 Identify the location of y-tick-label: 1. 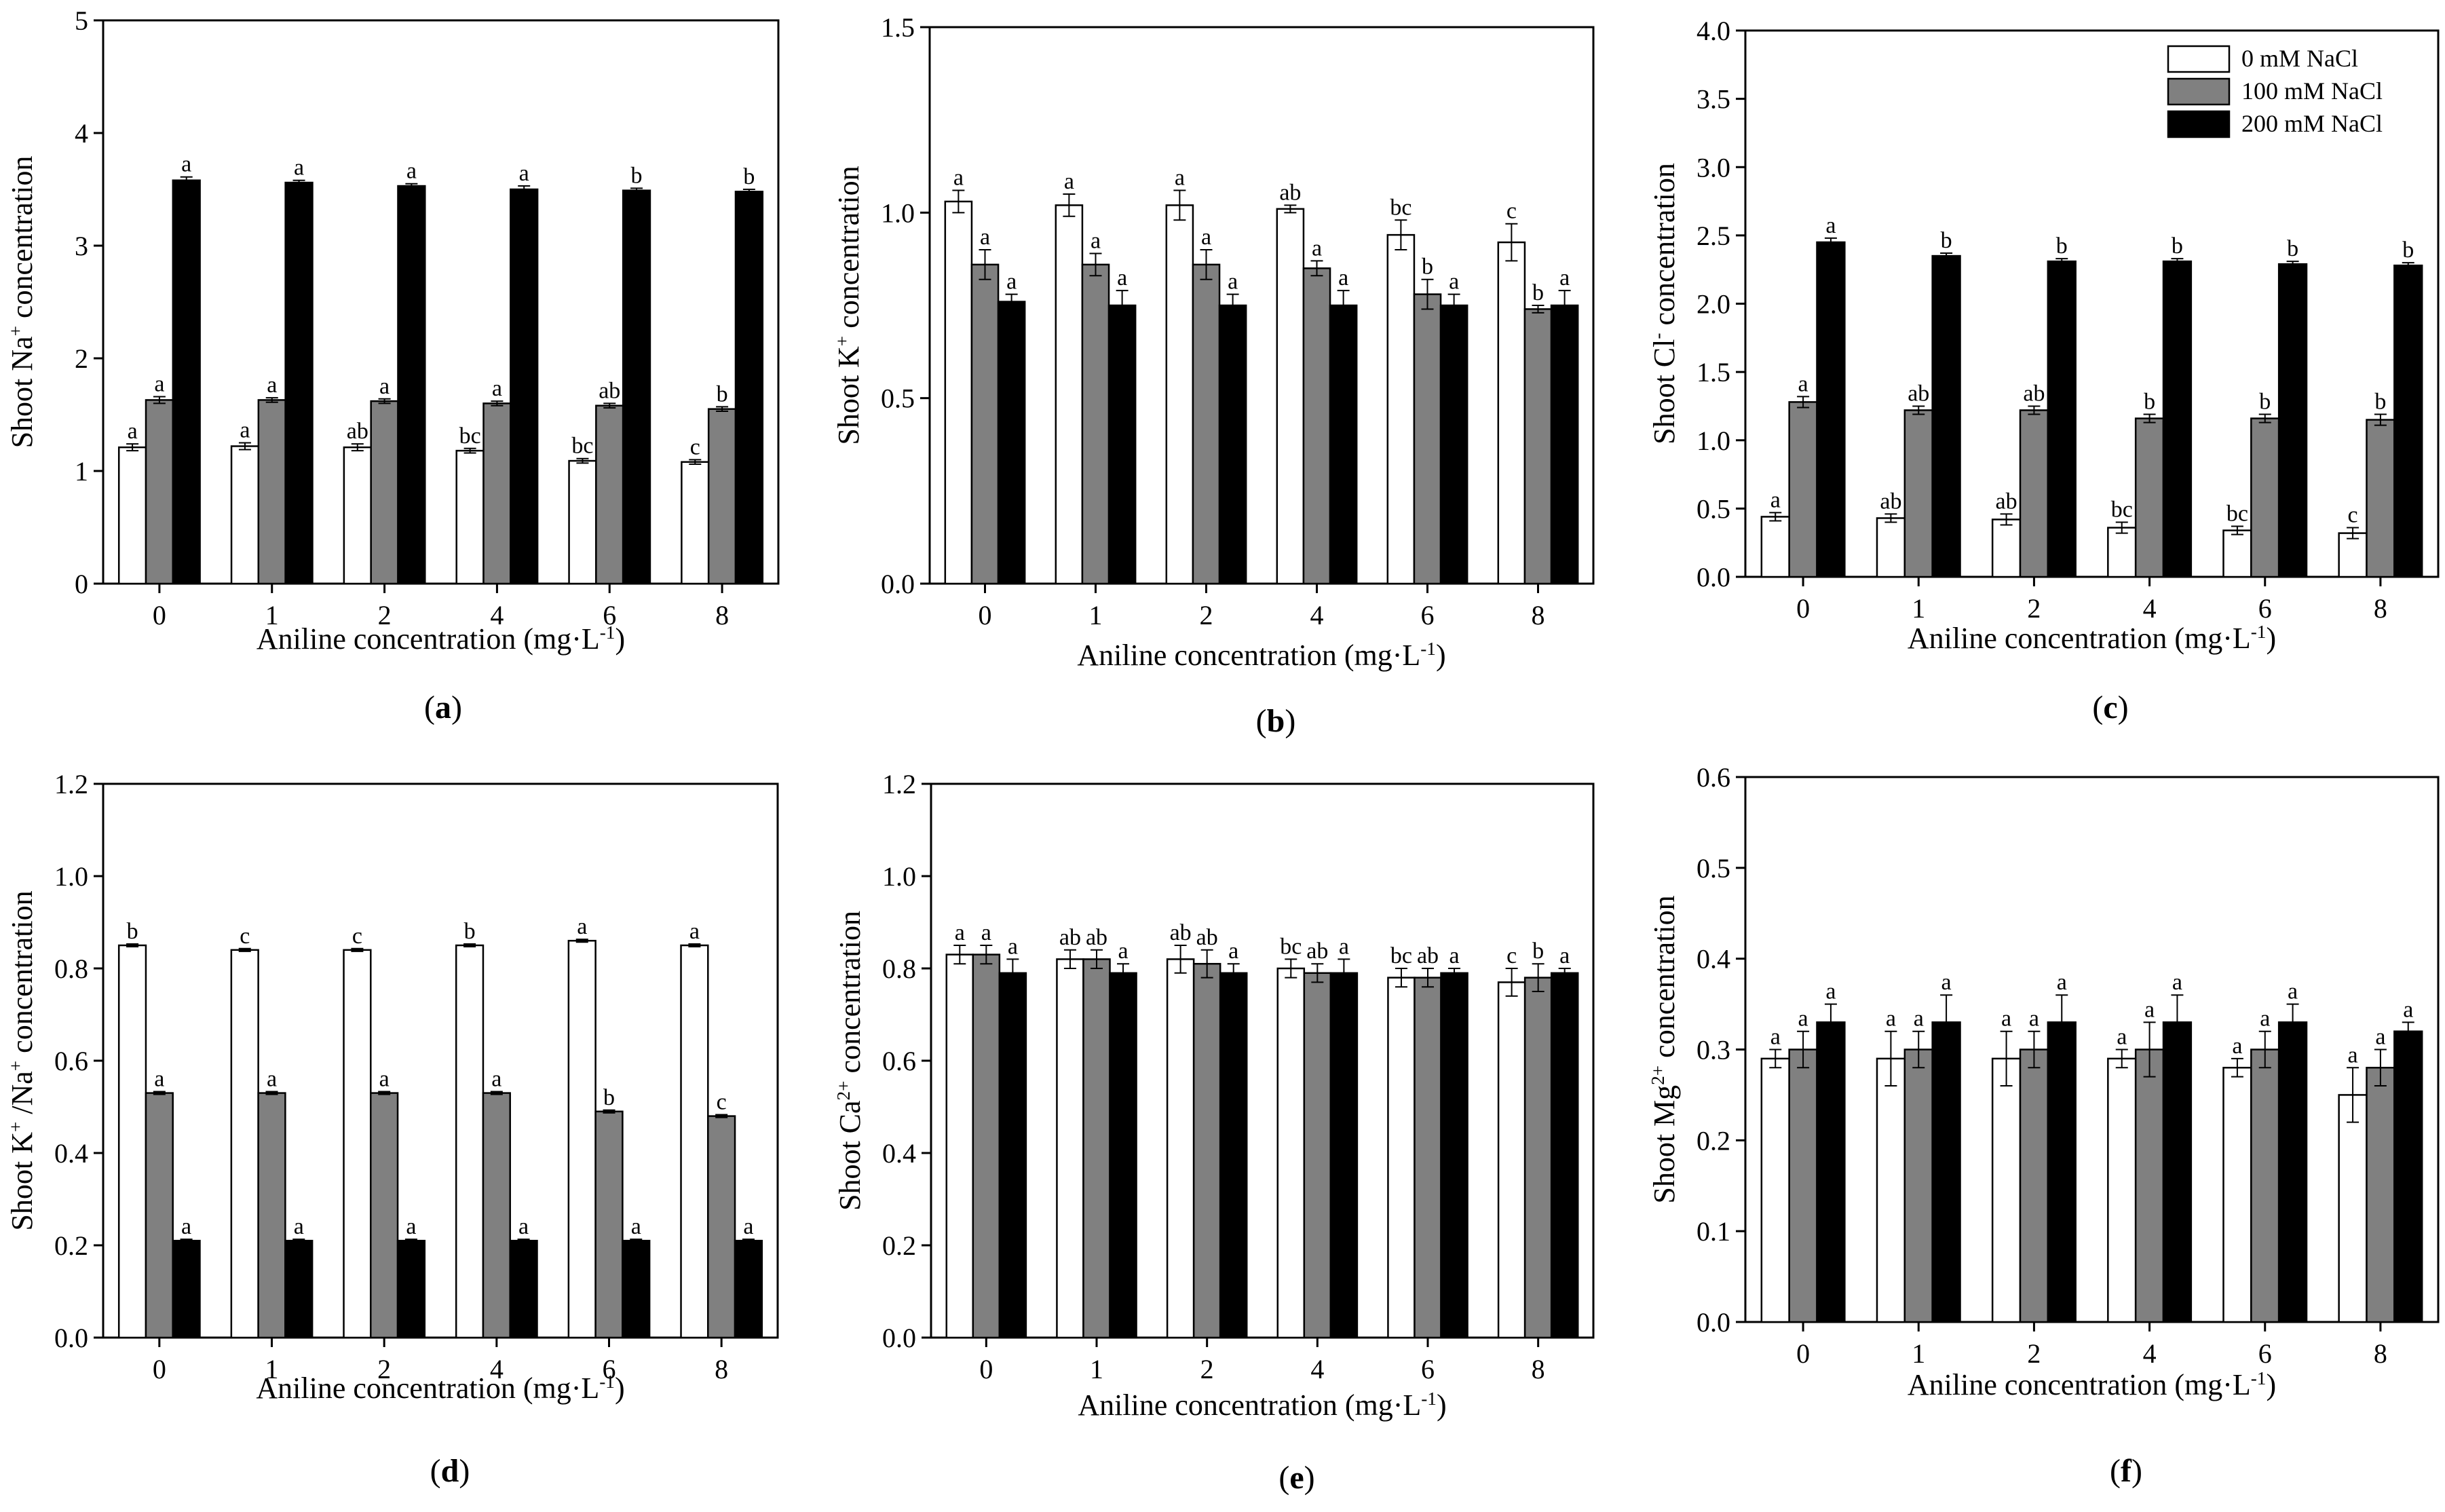
(81, 471).